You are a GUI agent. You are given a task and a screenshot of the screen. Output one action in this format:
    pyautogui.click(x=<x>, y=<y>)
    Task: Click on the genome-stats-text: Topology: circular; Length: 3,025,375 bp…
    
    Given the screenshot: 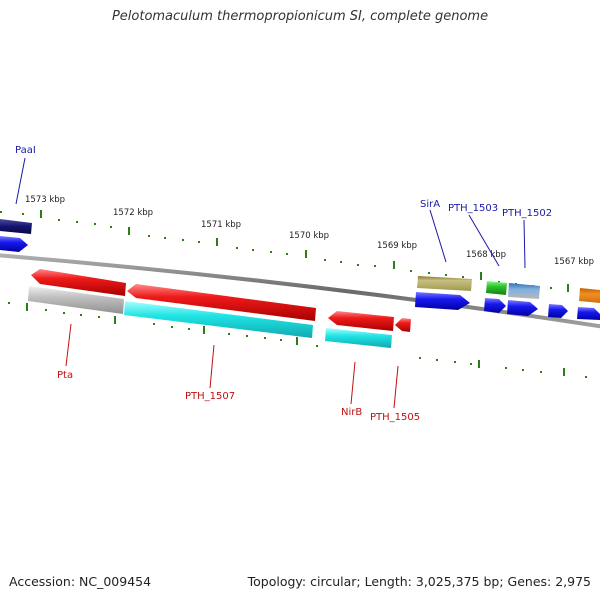 What is the action you would take?
    pyautogui.click(x=419, y=581)
    